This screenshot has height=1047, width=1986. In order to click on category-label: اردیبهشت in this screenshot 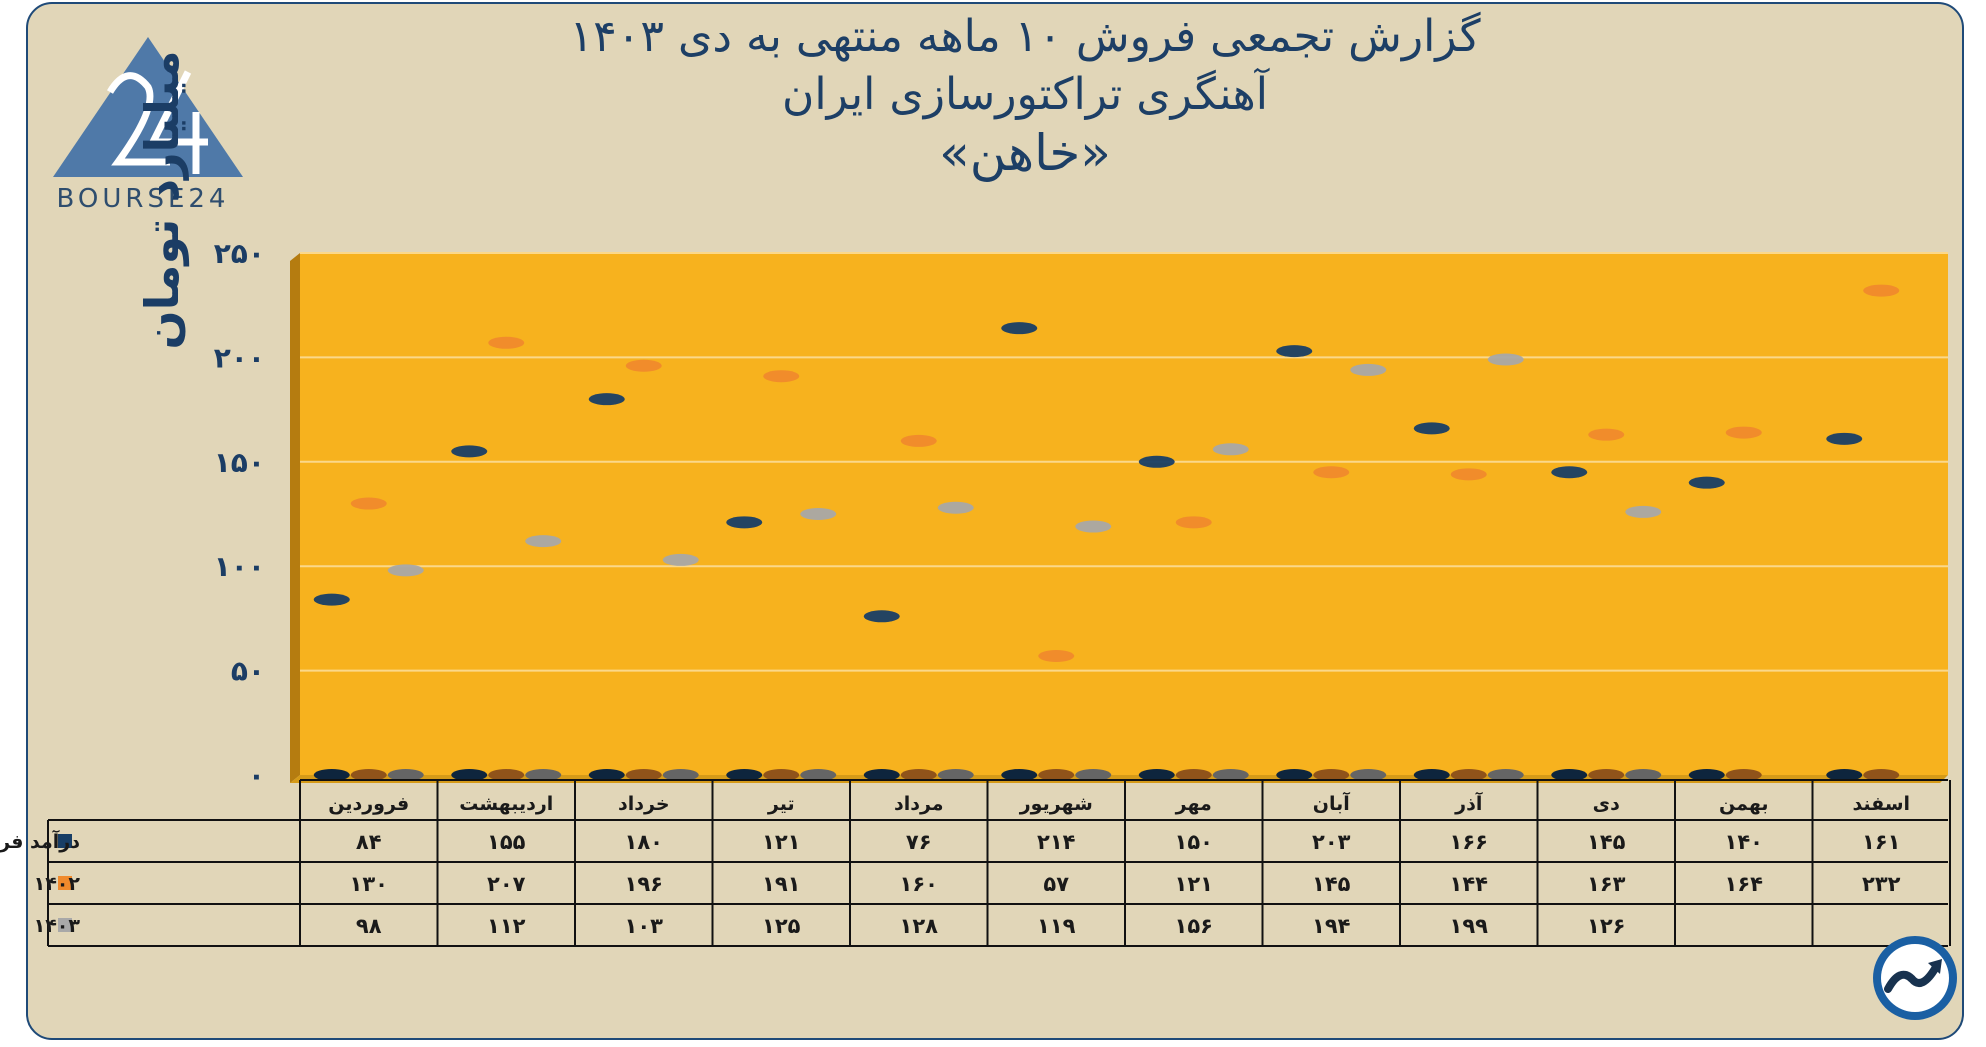, I will do `click(506, 804)`.